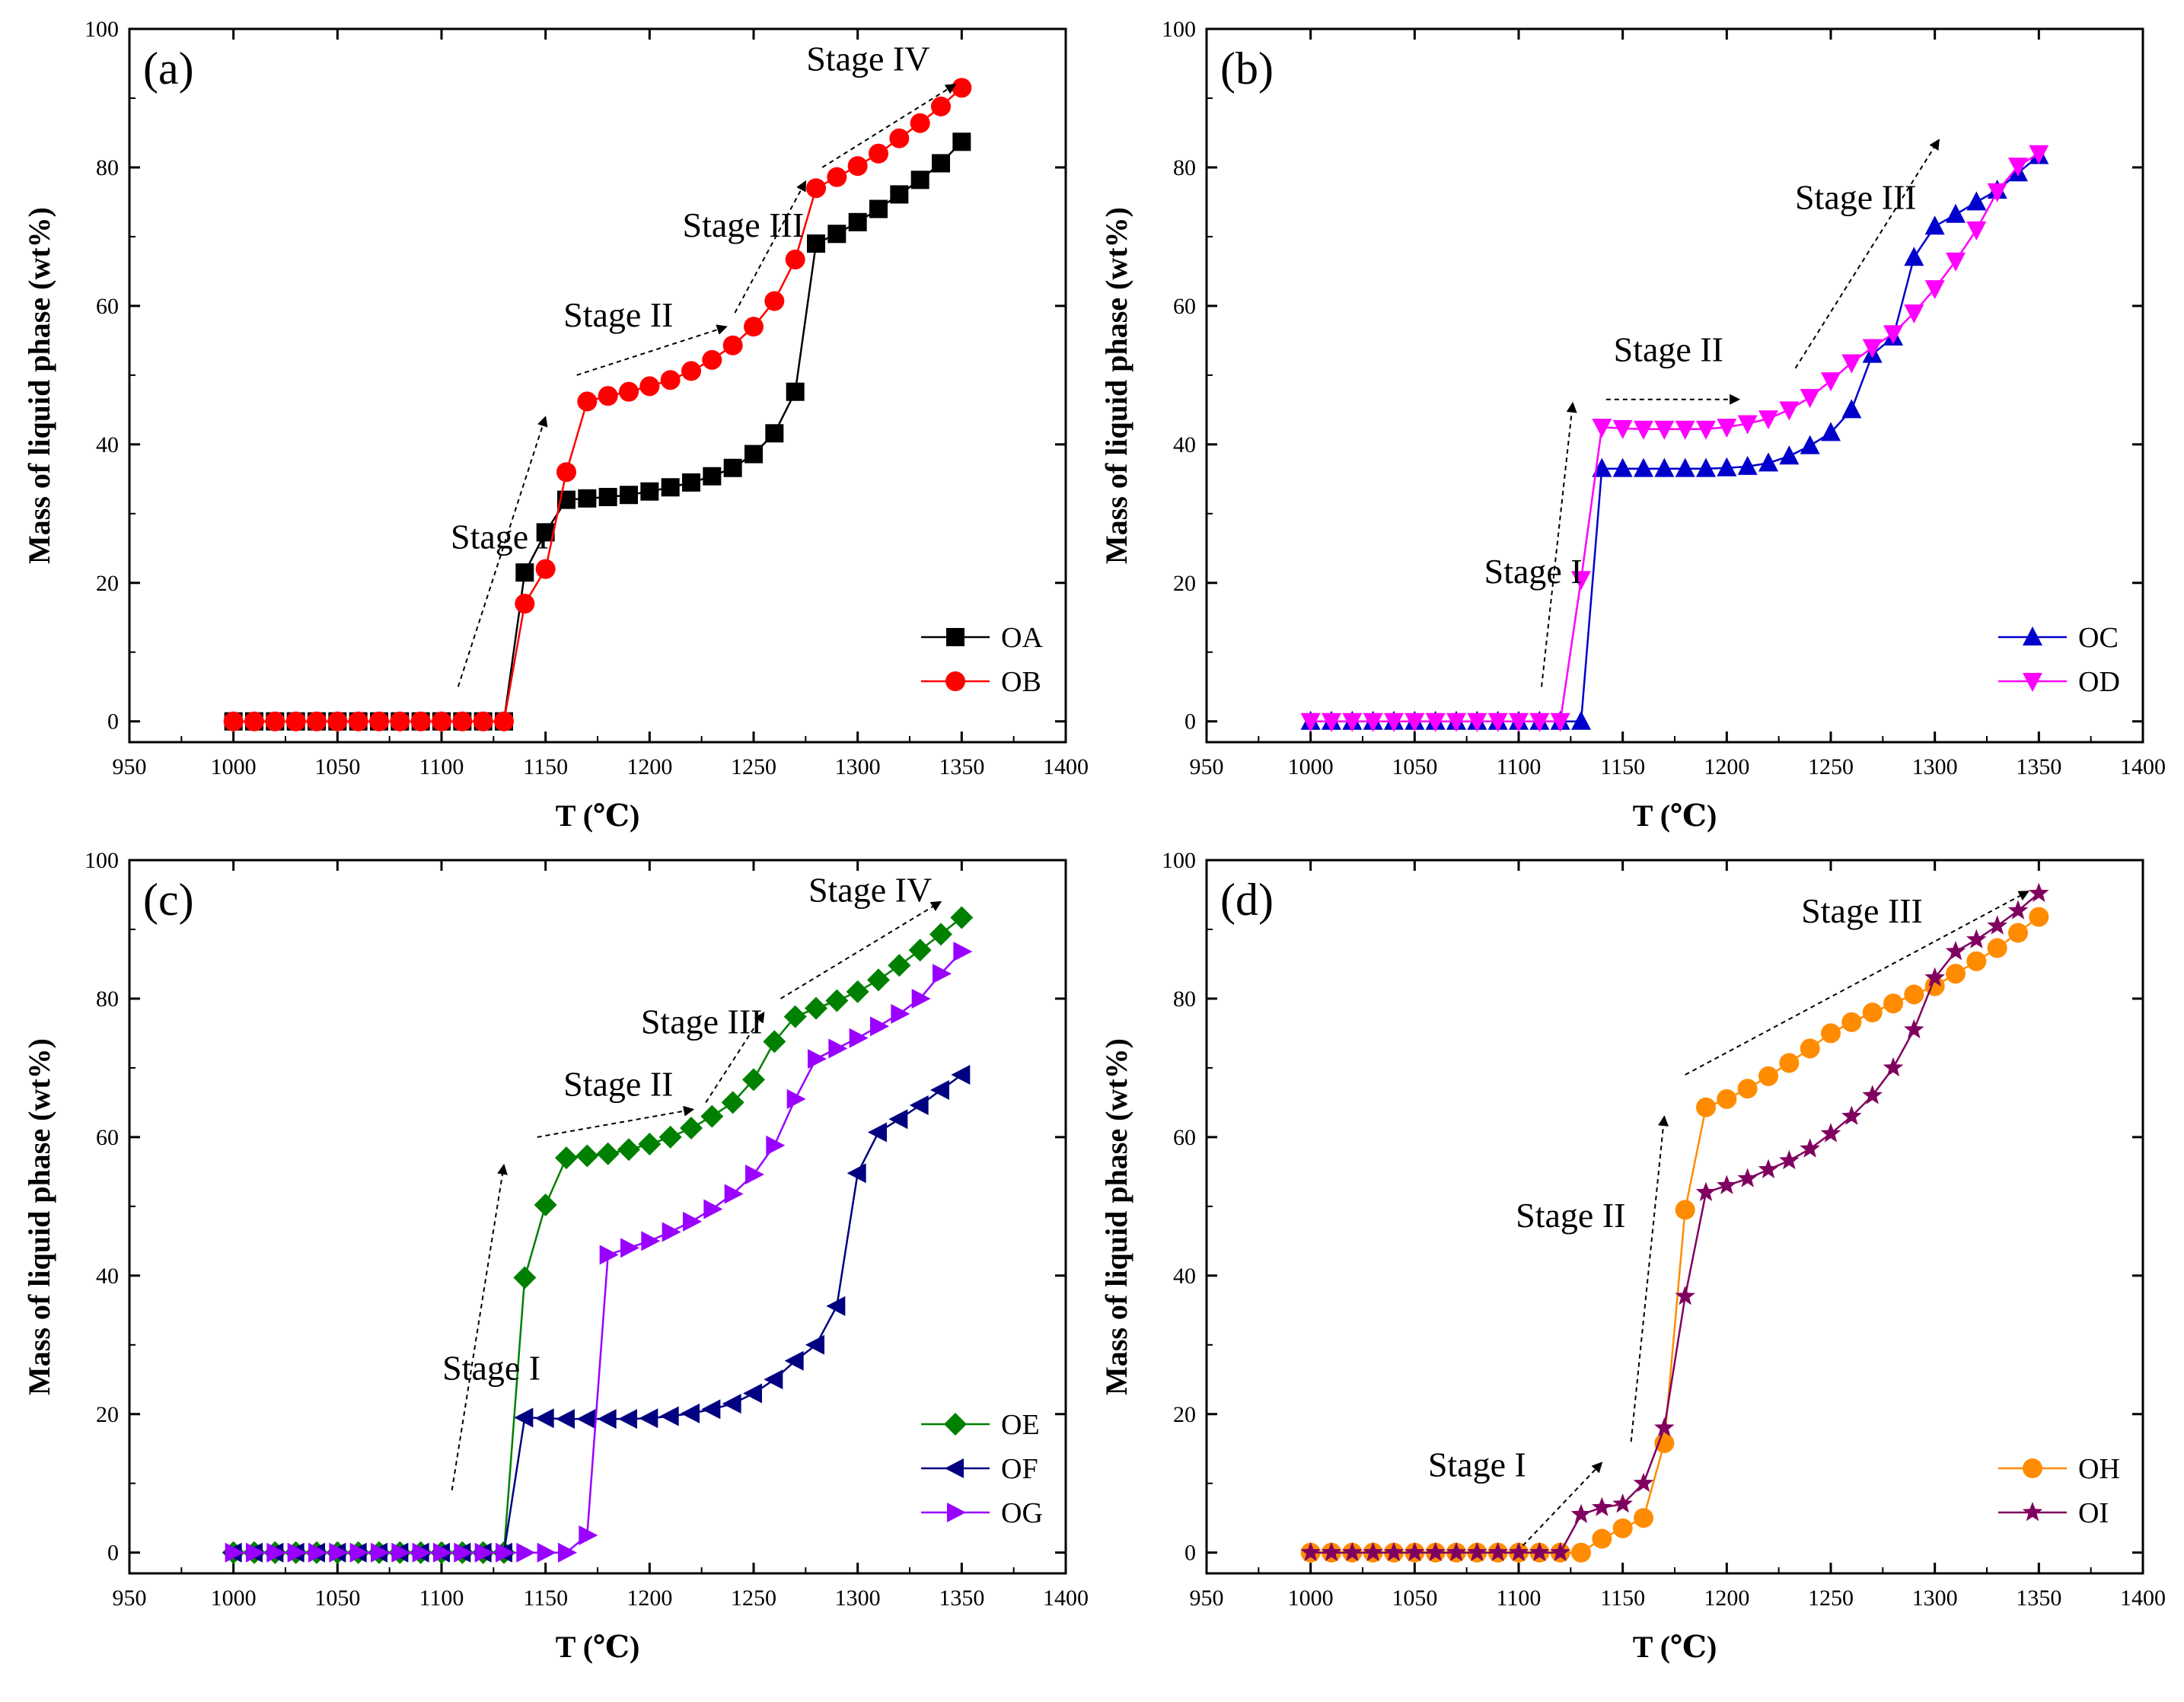 The image size is (2184, 1702). I want to click on y-tick-label: 60, so click(107, 307).